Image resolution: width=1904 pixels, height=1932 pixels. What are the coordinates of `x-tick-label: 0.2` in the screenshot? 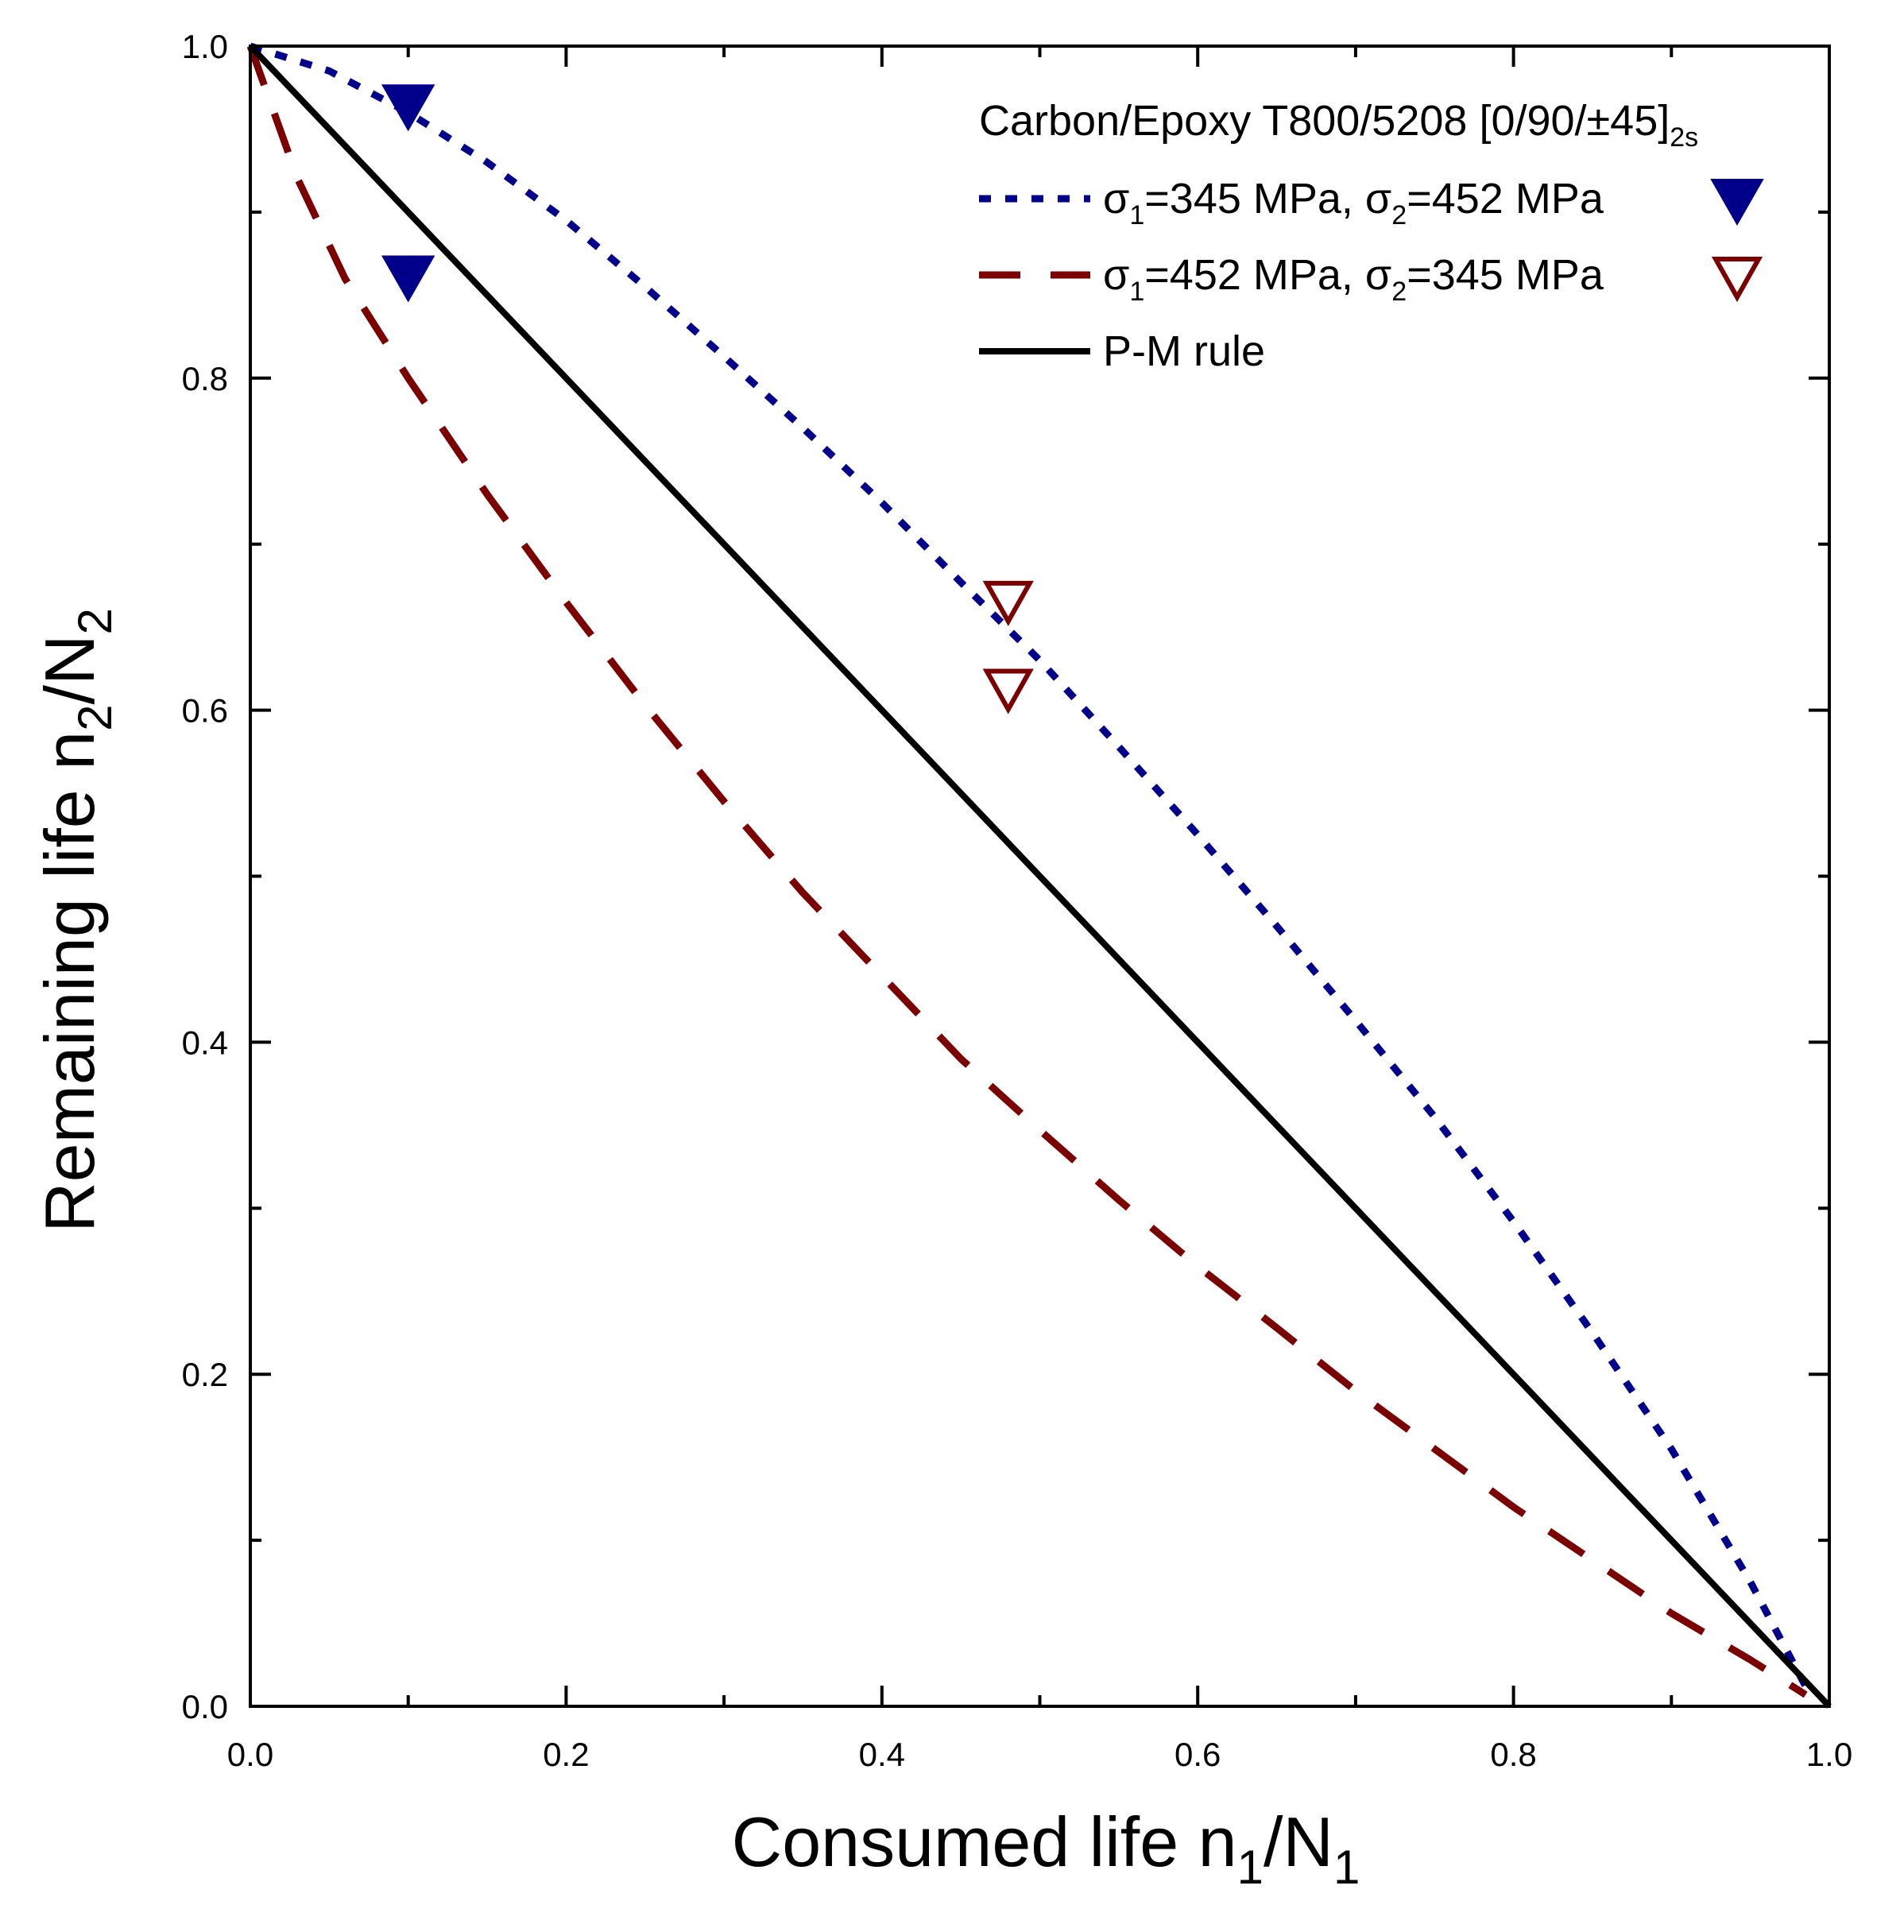 It's located at (566, 1754).